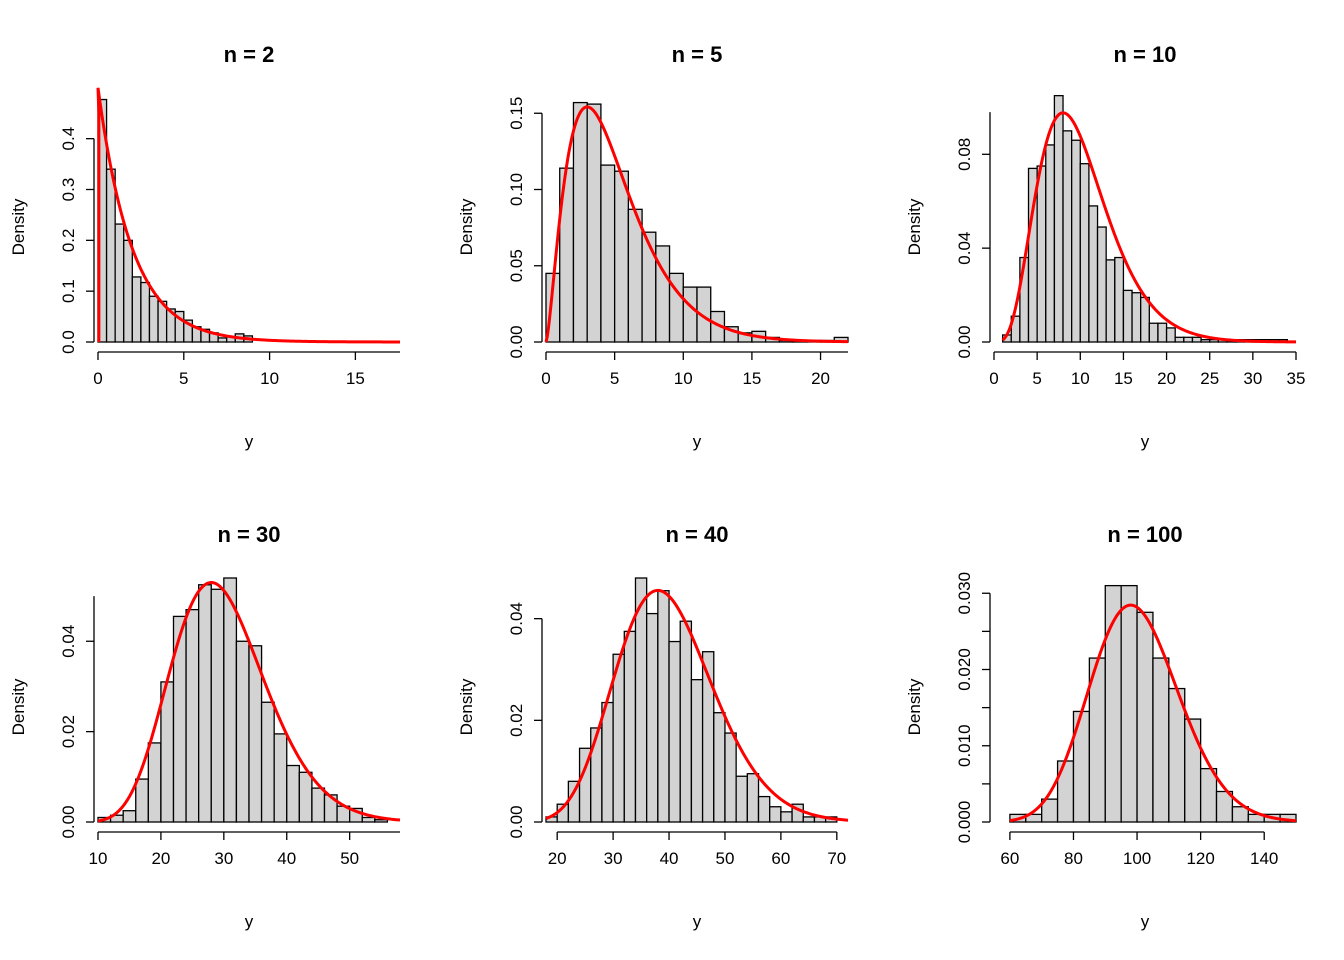 Image resolution: width=1344 pixels, height=960 pixels. What do you see at coordinates (1296, 378) in the screenshot?
I see `x-tick-label: 35` at bounding box center [1296, 378].